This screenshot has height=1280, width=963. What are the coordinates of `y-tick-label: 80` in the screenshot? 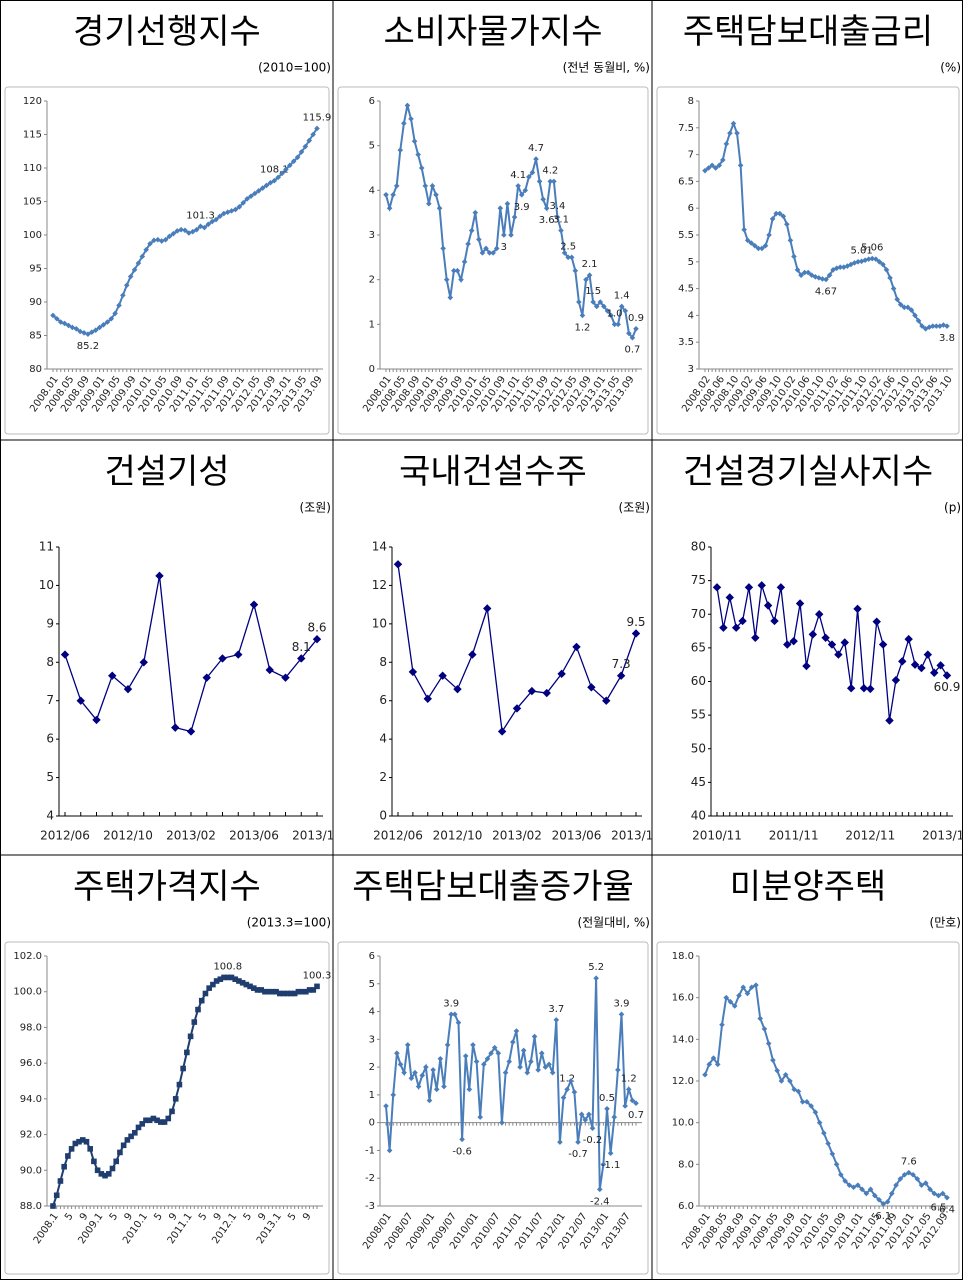 It's located at (35, 369).